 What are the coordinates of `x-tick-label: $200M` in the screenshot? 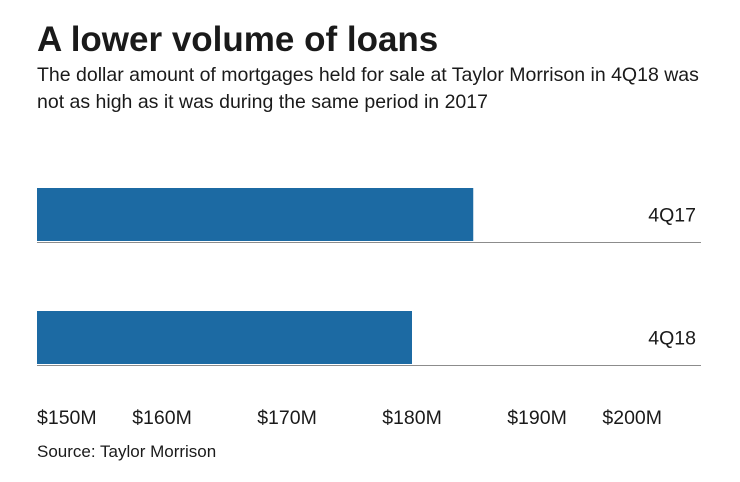 It's located at (632, 418).